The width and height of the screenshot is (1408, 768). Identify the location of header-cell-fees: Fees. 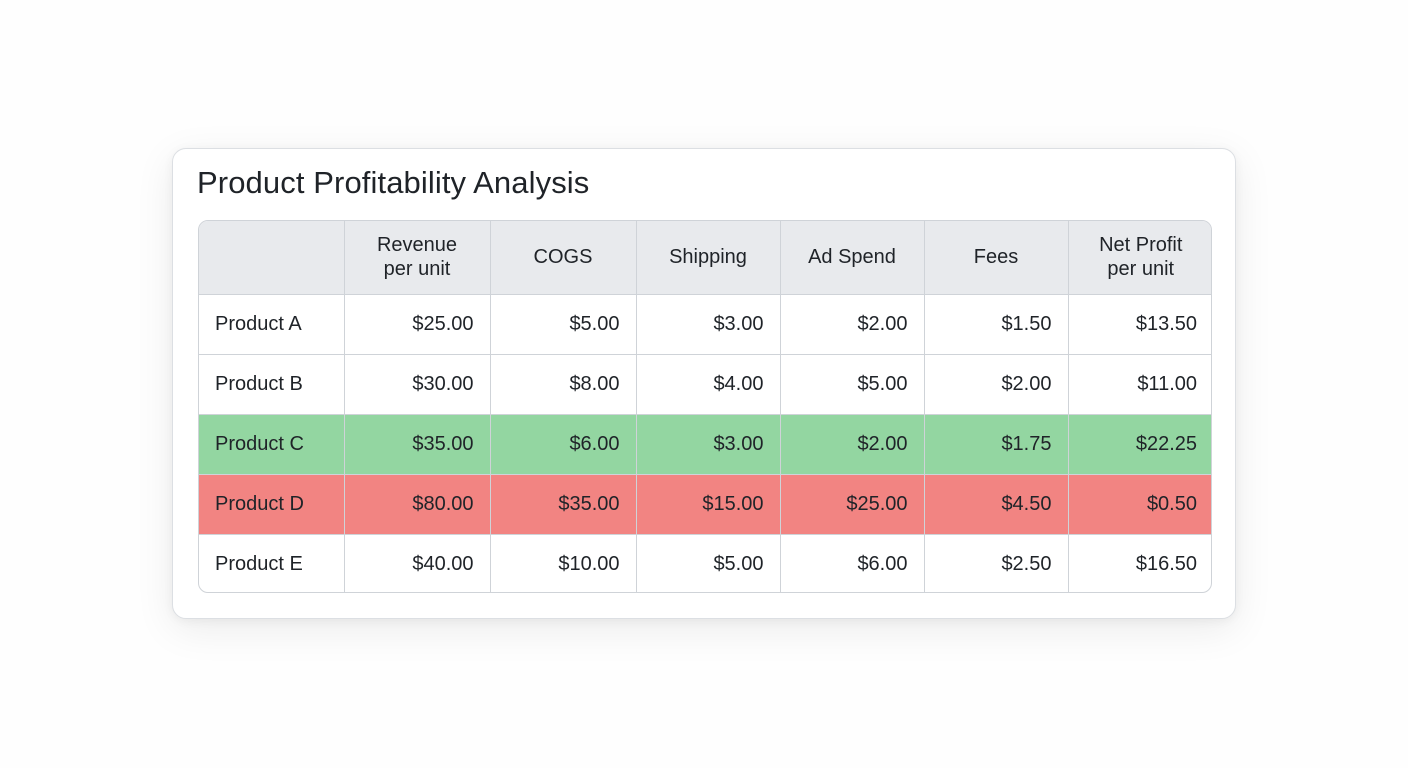
(996, 258).